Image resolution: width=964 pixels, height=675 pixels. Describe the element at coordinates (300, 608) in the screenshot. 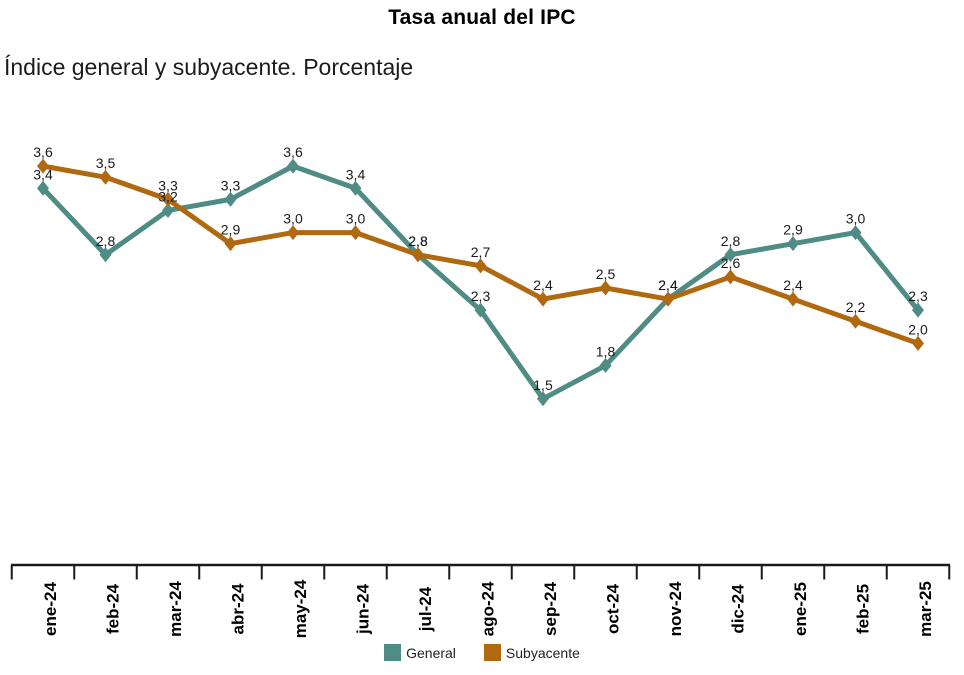

I see `x-axis-label: may-24` at that location.